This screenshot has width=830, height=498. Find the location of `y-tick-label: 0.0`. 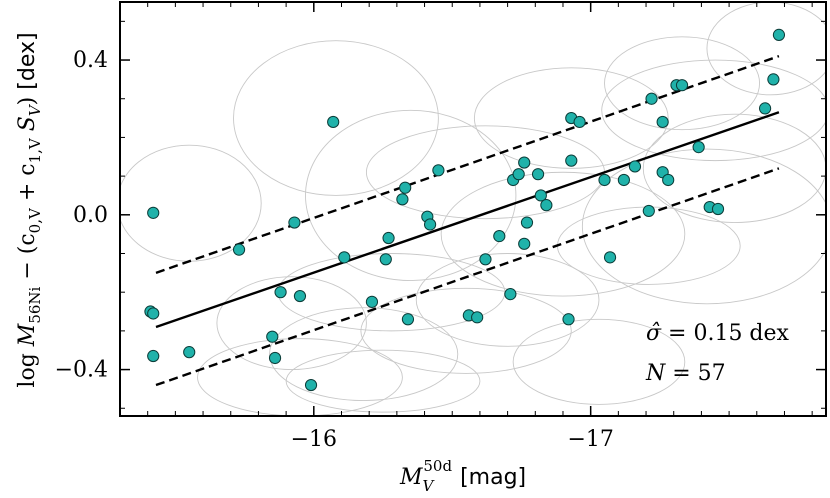

y-tick-label: 0.0 is located at coordinates (90, 215).